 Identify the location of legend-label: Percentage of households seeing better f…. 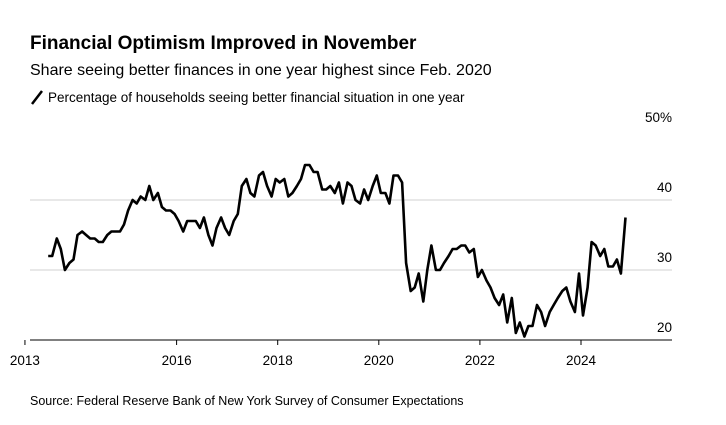
(256, 97).